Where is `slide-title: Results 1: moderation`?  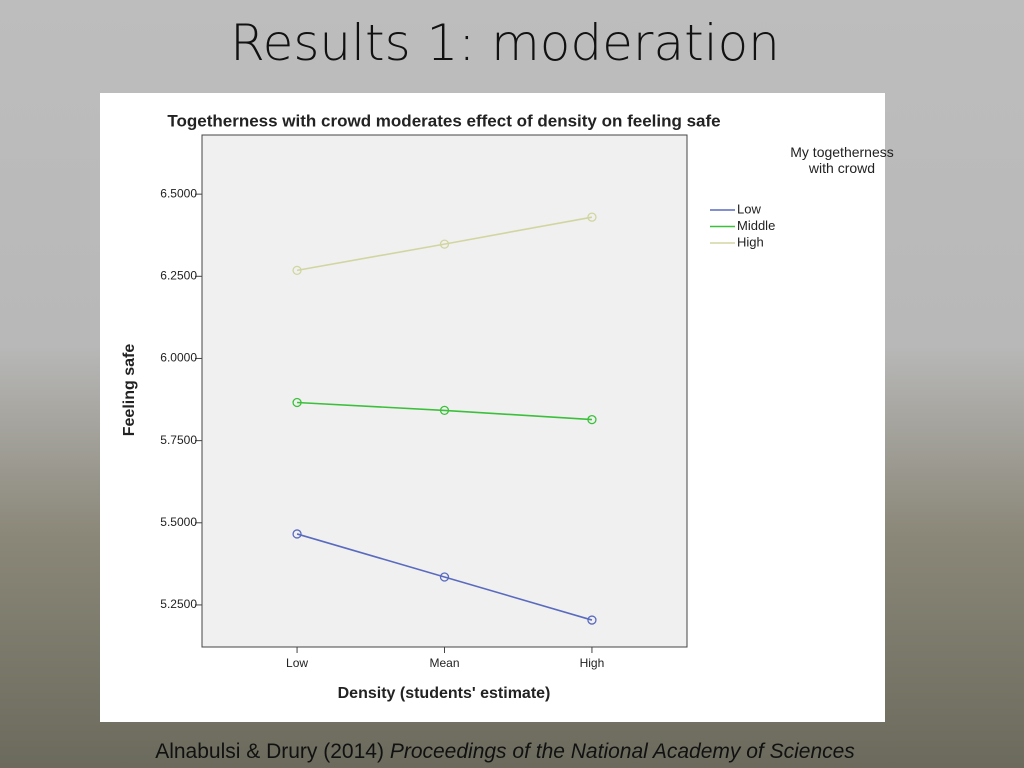 slide-title: Results 1: moderation is located at coordinates (505, 43).